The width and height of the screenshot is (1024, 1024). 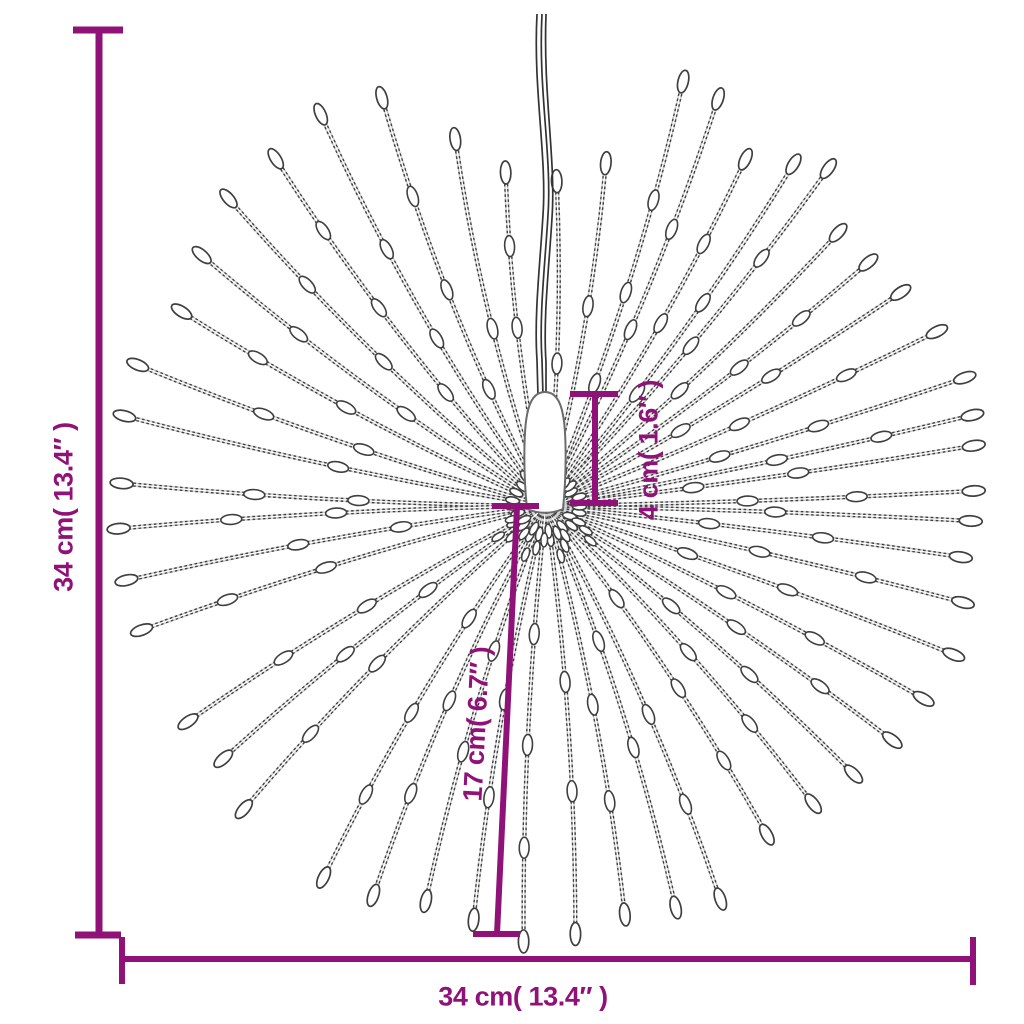 What do you see at coordinates (63, 507) in the screenshot?
I see `dimension-label-height: 34 cm( 13.4″ )` at bounding box center [63, 507].